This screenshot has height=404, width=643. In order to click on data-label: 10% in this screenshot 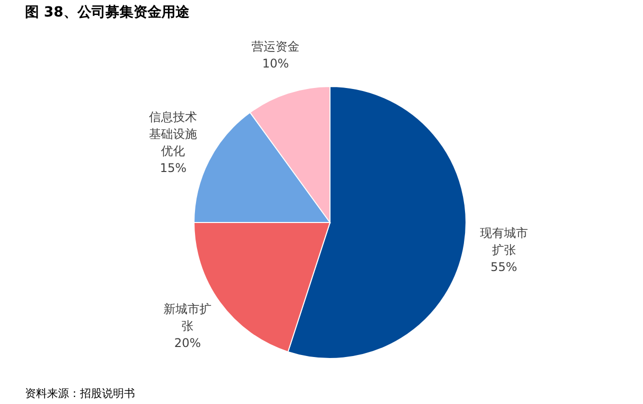, I will do `click(275, 63)`.